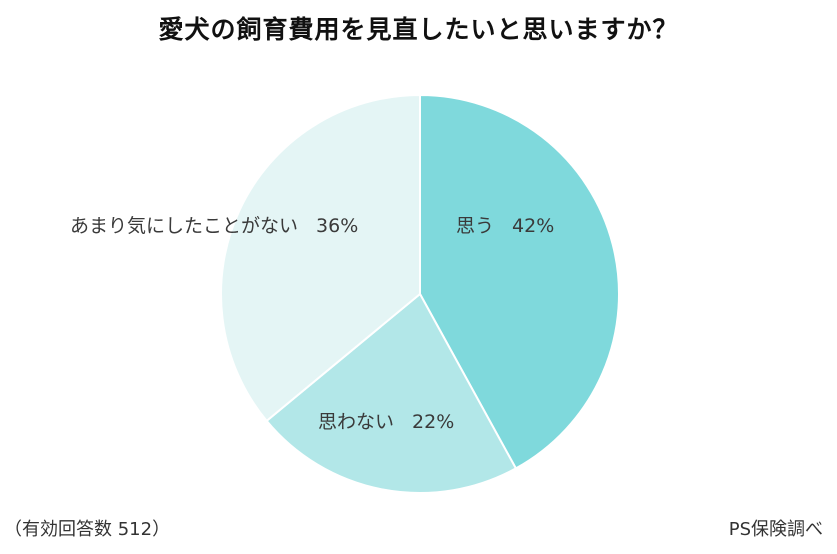 The image size is (837, 554). I want to click on slice-omou-value: 42%, so click(533, 226).